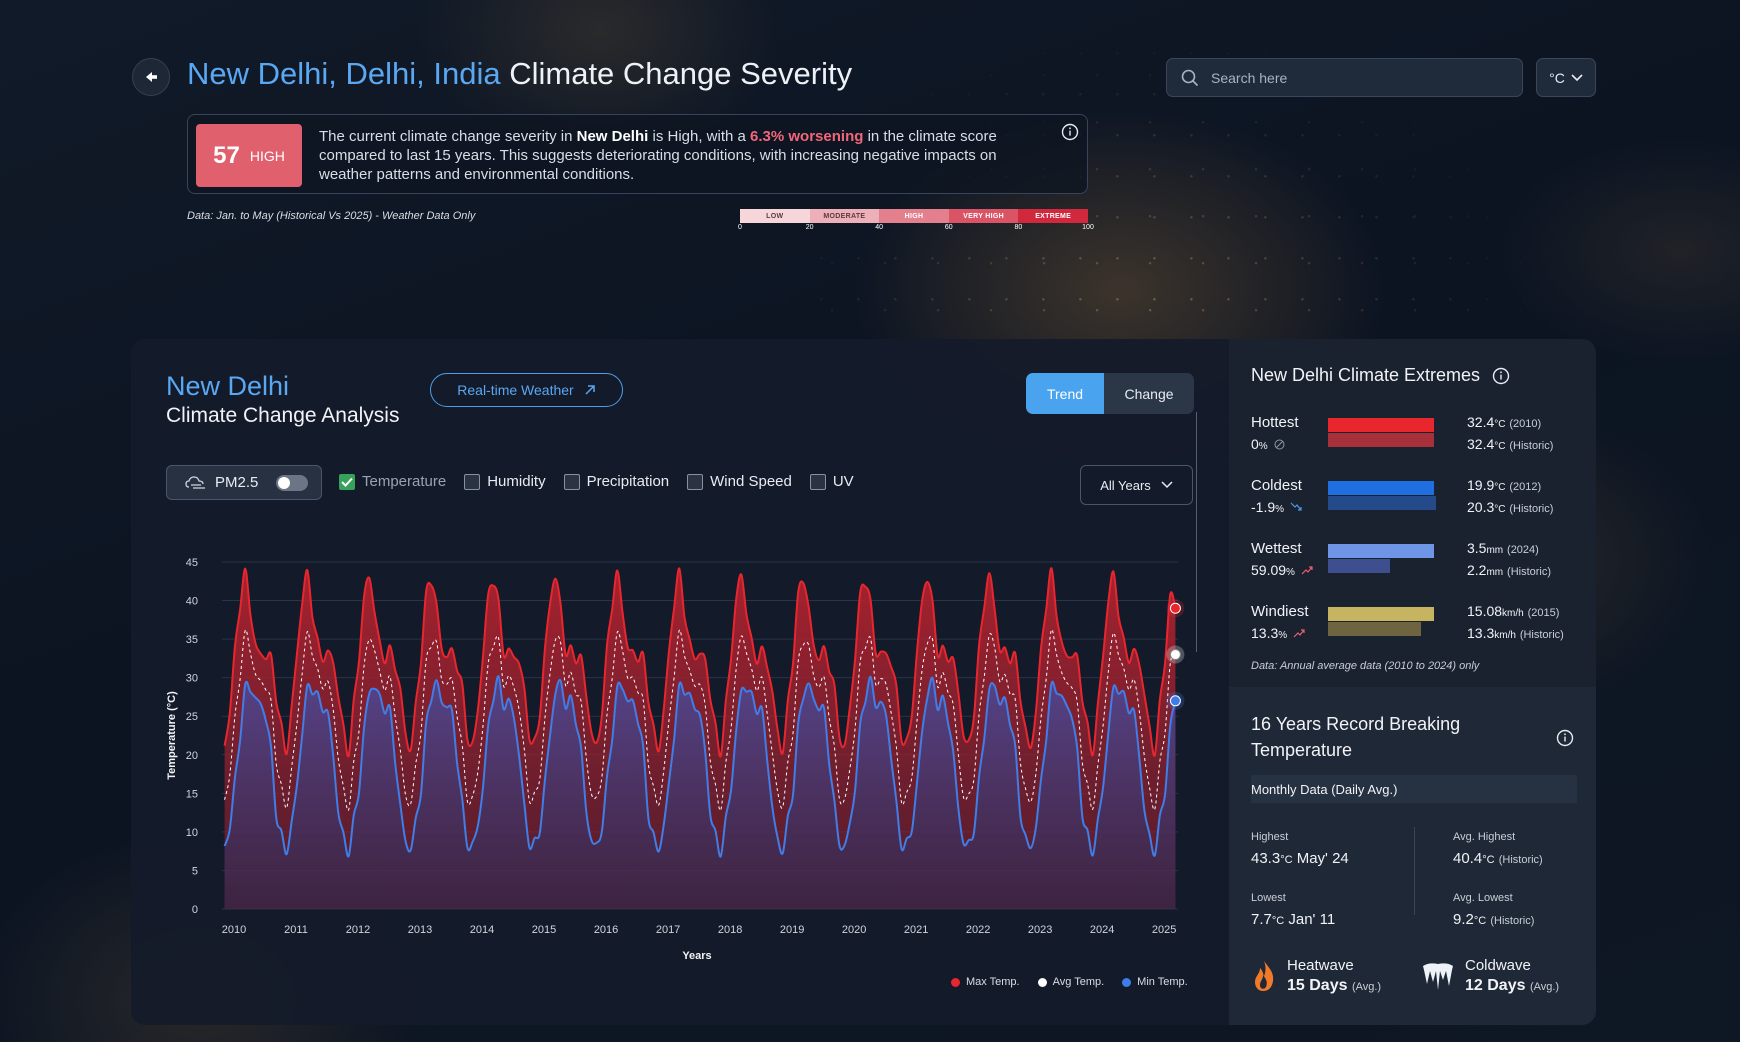 The width and height of the screenshot is (1740, 1042). Describe the element at coordinates (1040, 930) in the screenshot. I see `x-tick-label: 2023` at that location.